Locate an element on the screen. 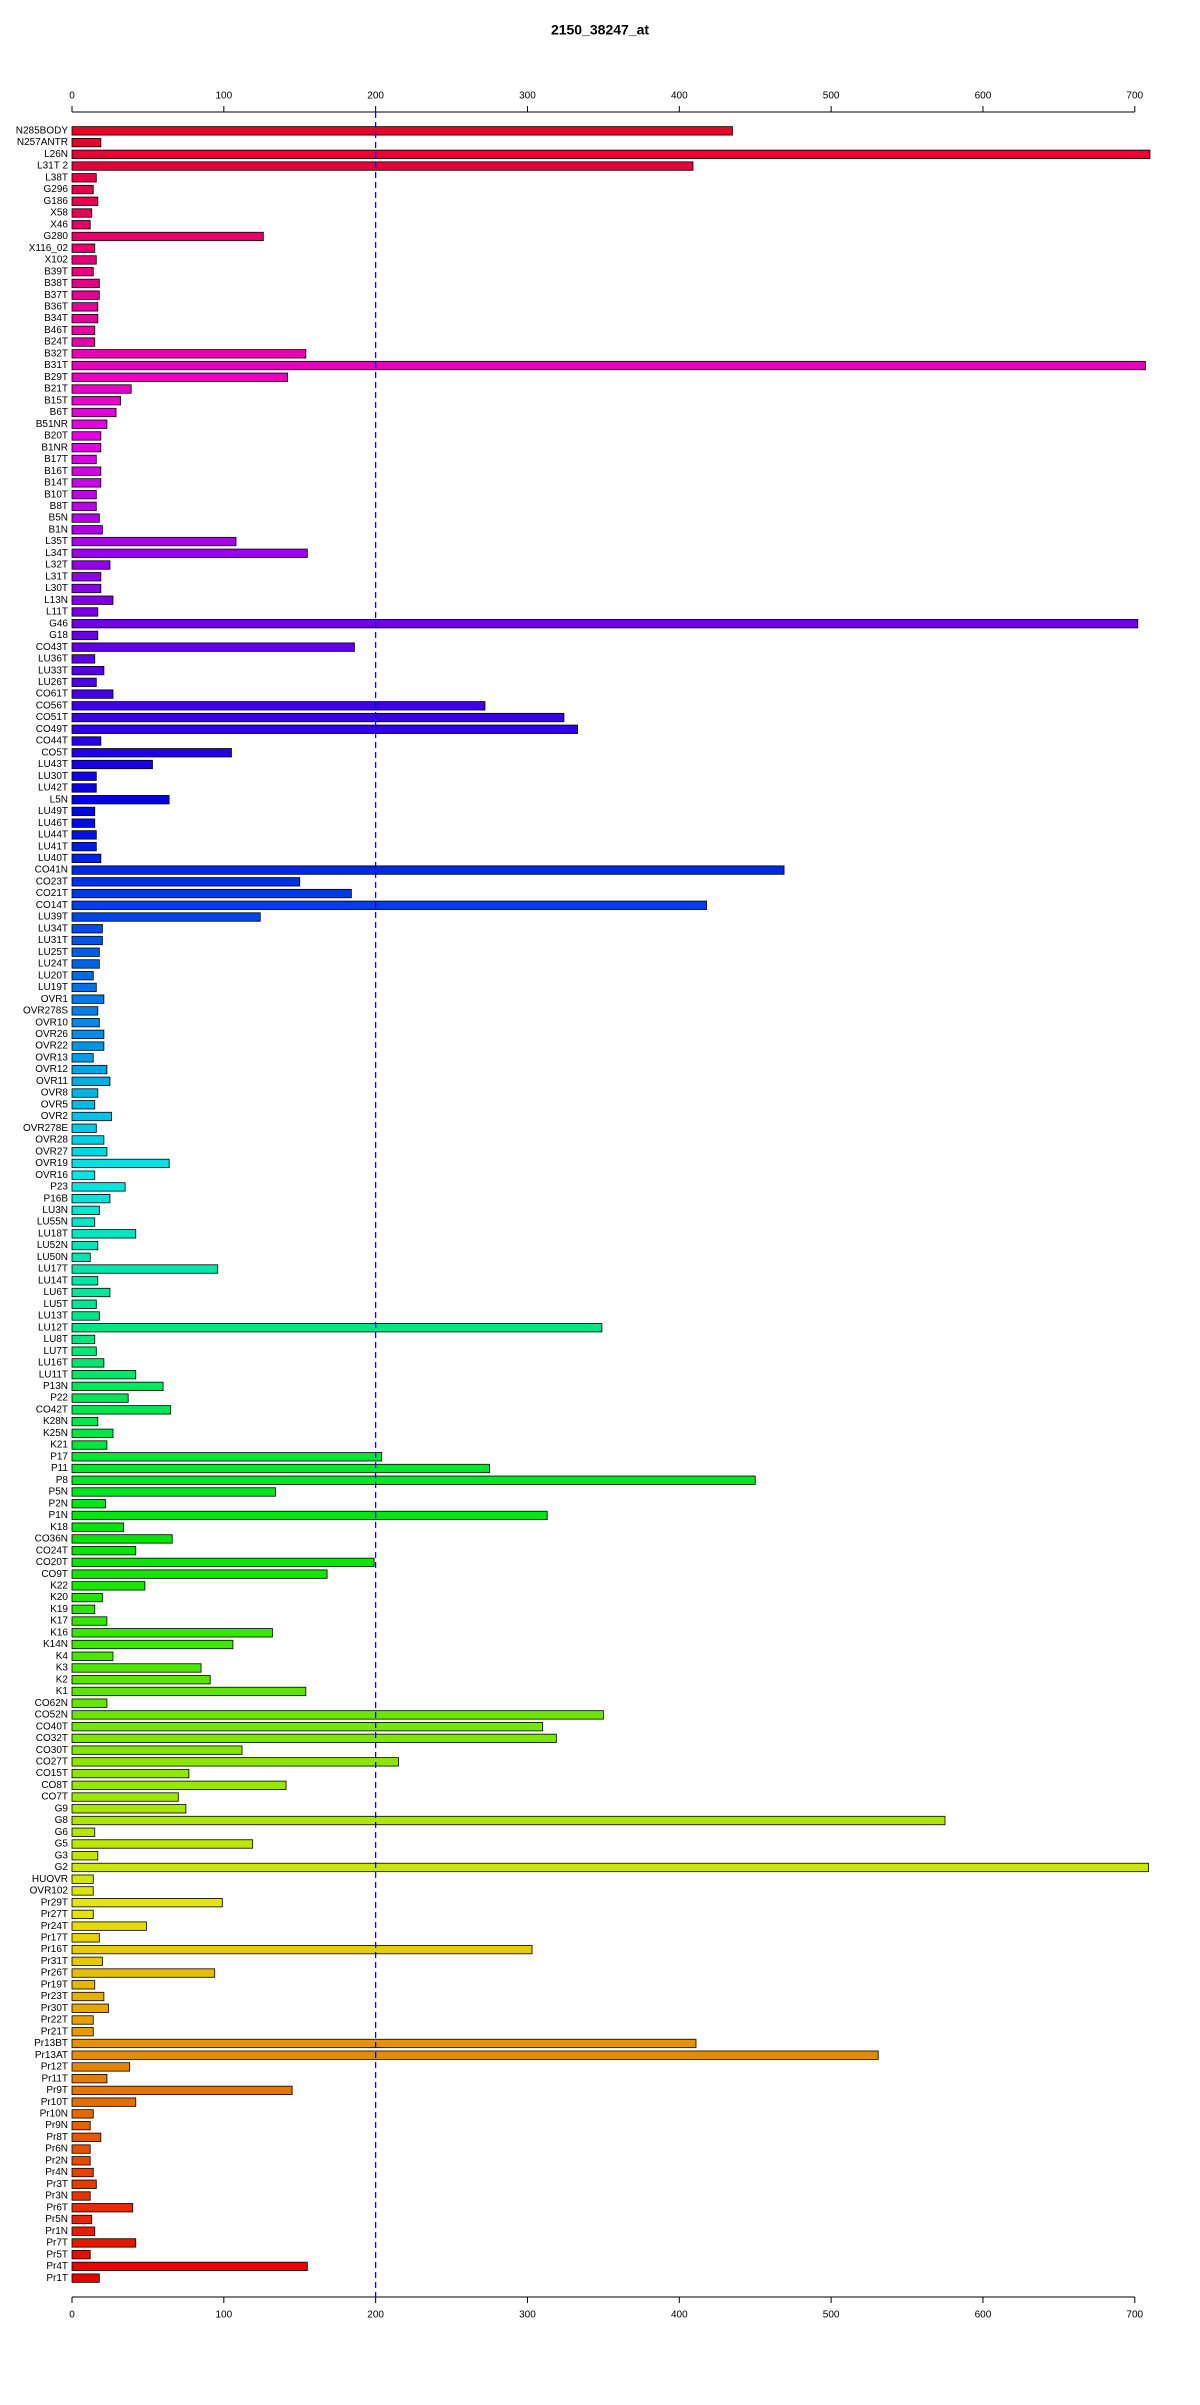  category-label: L26N is located at coordinates (56, 154).